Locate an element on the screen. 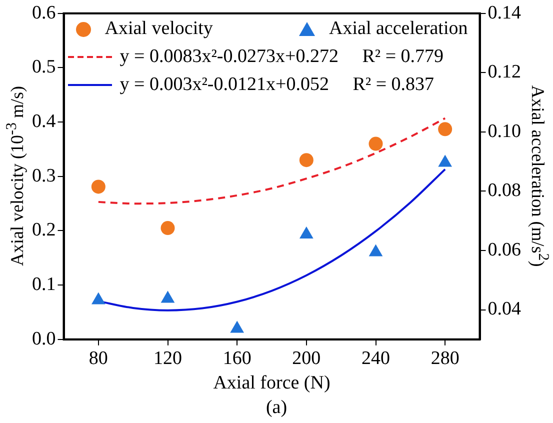 The image size is (553, 423). y-tick-label: 0.6 is located at coordinates (44, 13).